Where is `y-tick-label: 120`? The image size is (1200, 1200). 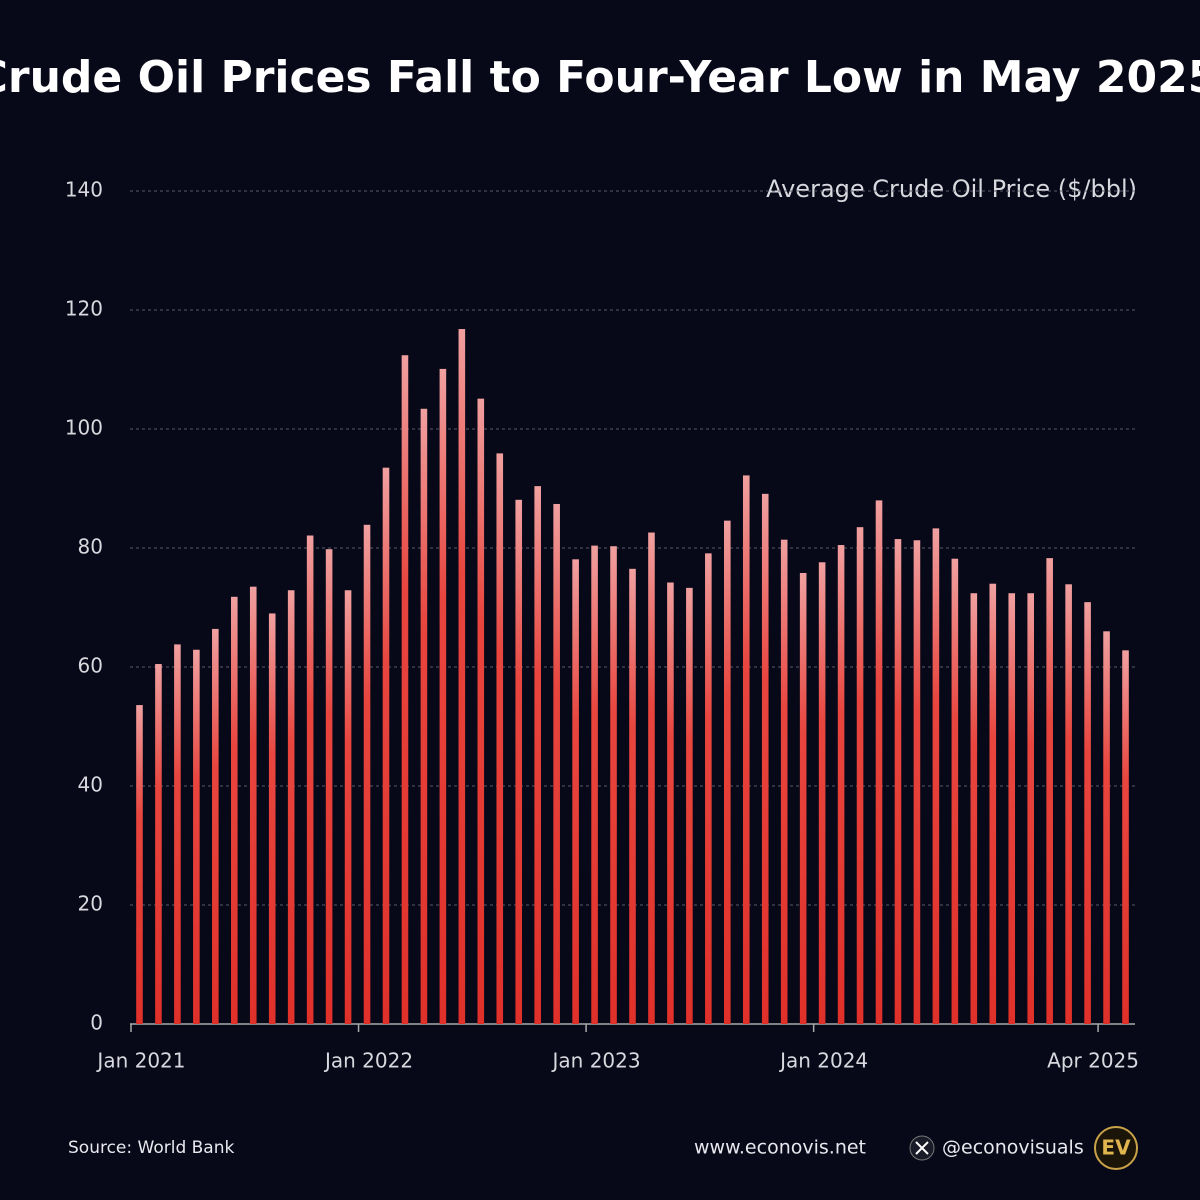 y-tick-label: 120 is located at coordinates (84, 309).